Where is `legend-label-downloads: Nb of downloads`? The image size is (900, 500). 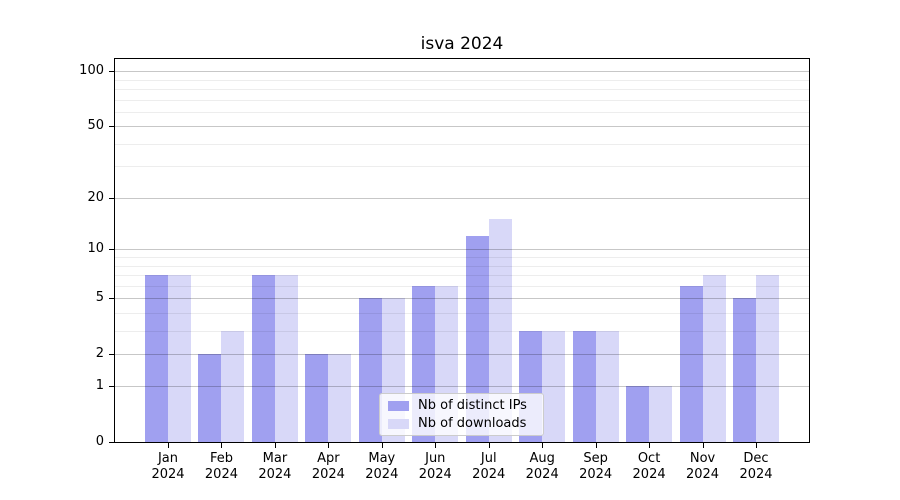
legend-label-downloads: Nb of downloads is located at coordinates (472, 423).